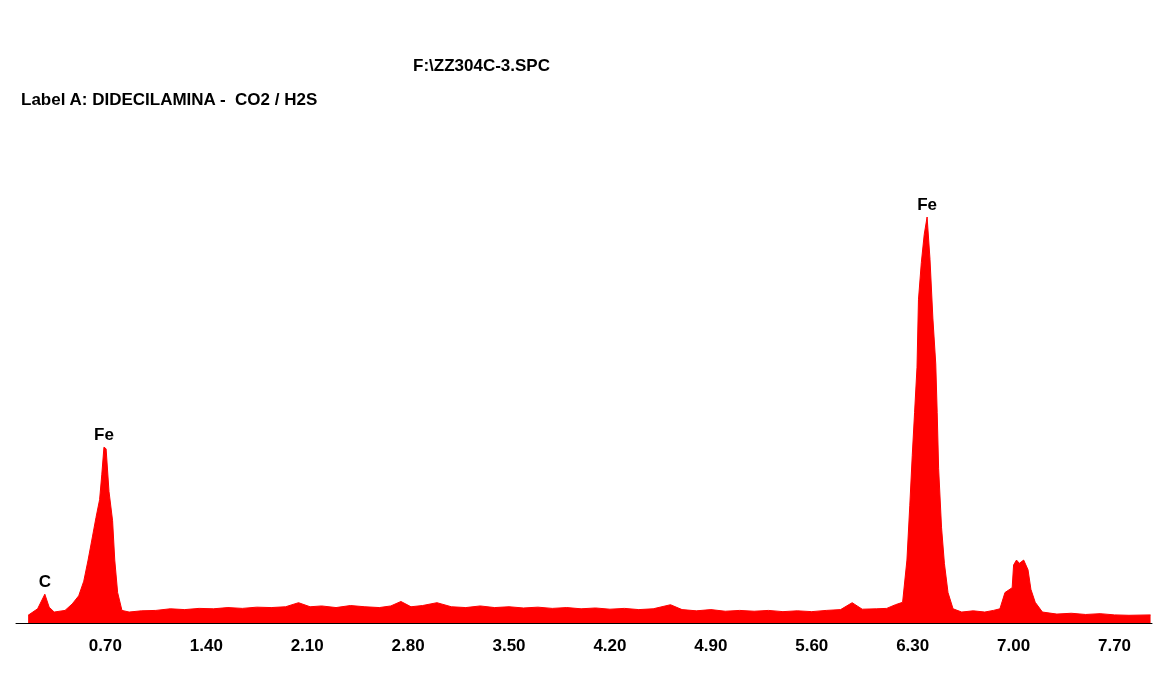 This screenshot has width=1168, height=690. I want to click on x-tick-label: 4.90, so click(711, 645).